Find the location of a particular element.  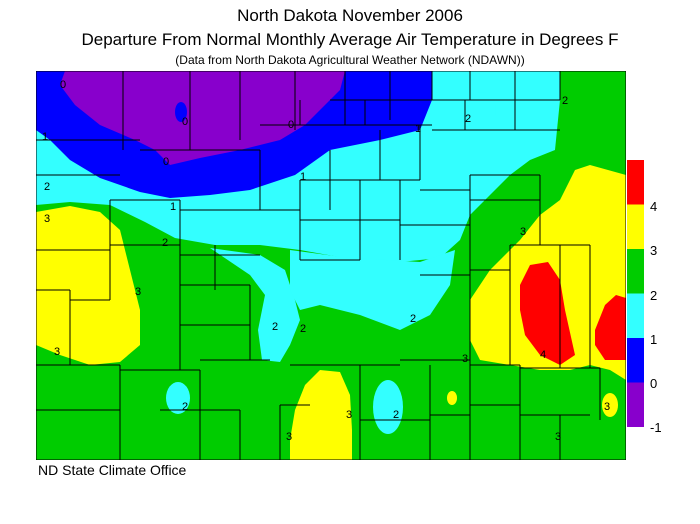

zone-yellow-south is located at coordinates (321, 415).